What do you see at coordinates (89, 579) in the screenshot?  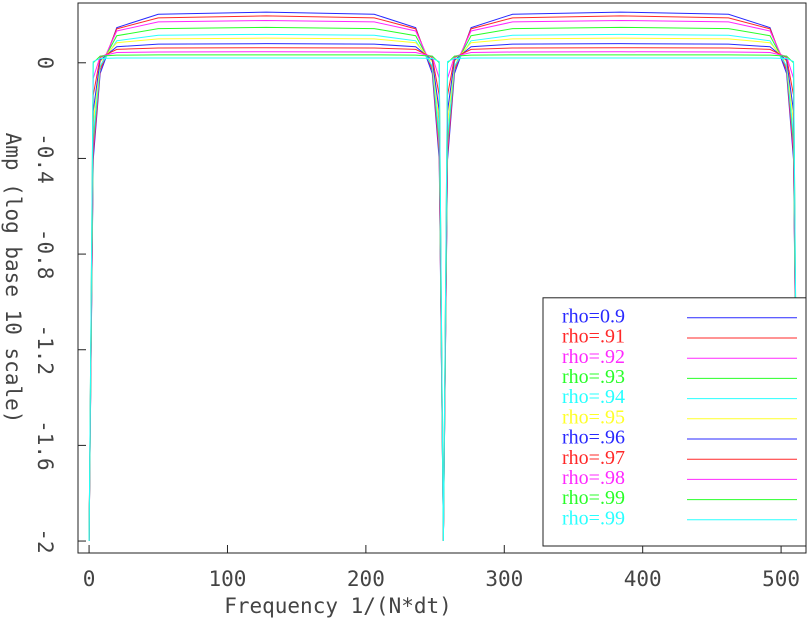 I see `x-tick-label: 0` at bounding box center [89, 579].